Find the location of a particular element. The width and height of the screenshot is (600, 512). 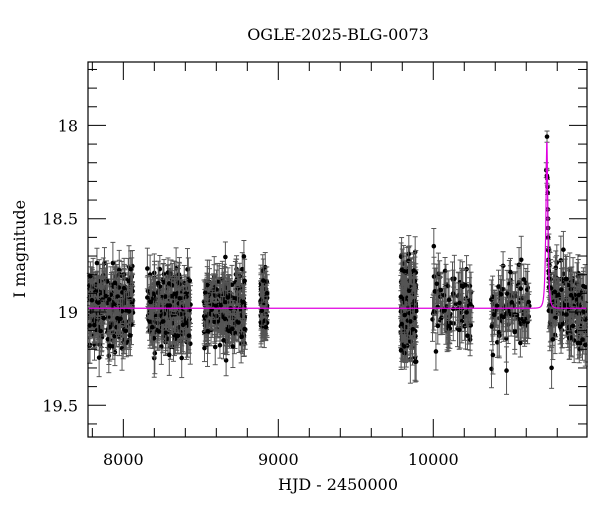

x-tick-label: 10000 is located at coordinates (433, 459).